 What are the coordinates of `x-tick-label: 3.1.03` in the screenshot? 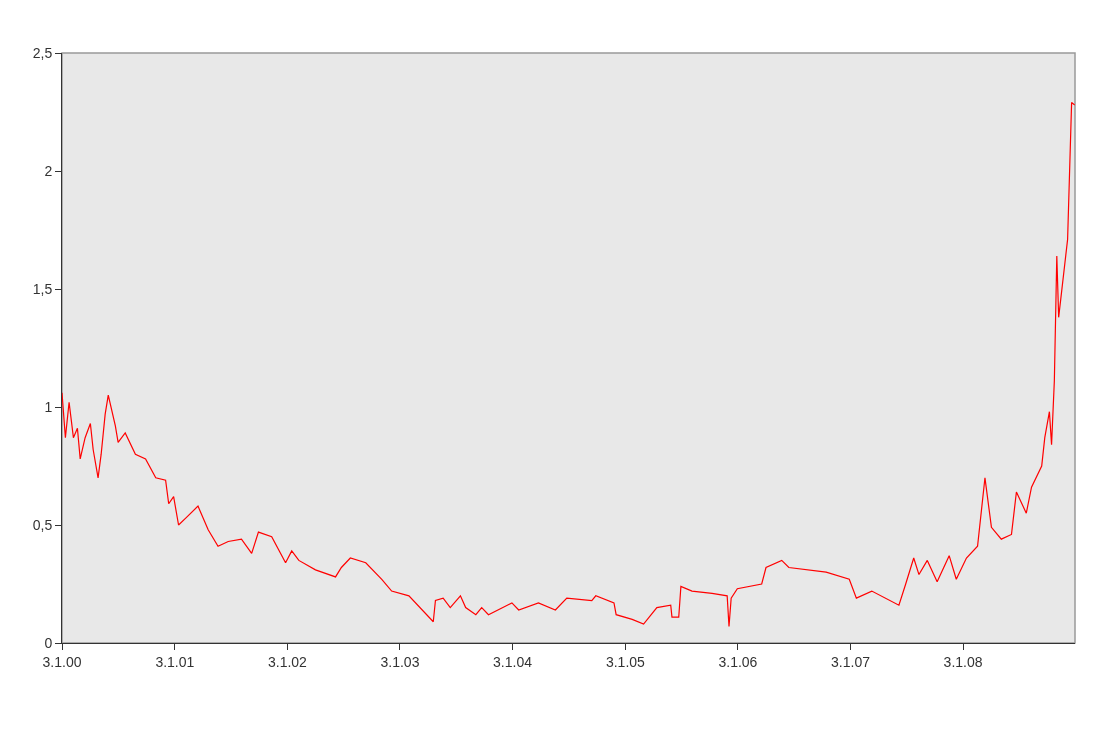 It's located at (400, 661).